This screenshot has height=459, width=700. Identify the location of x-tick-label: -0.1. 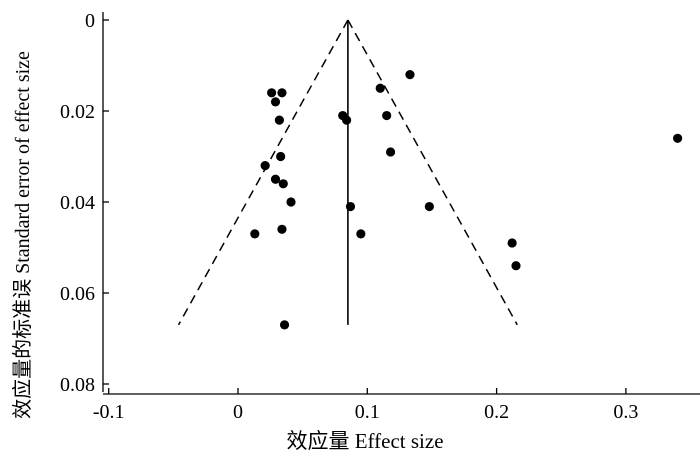
(109, 412).